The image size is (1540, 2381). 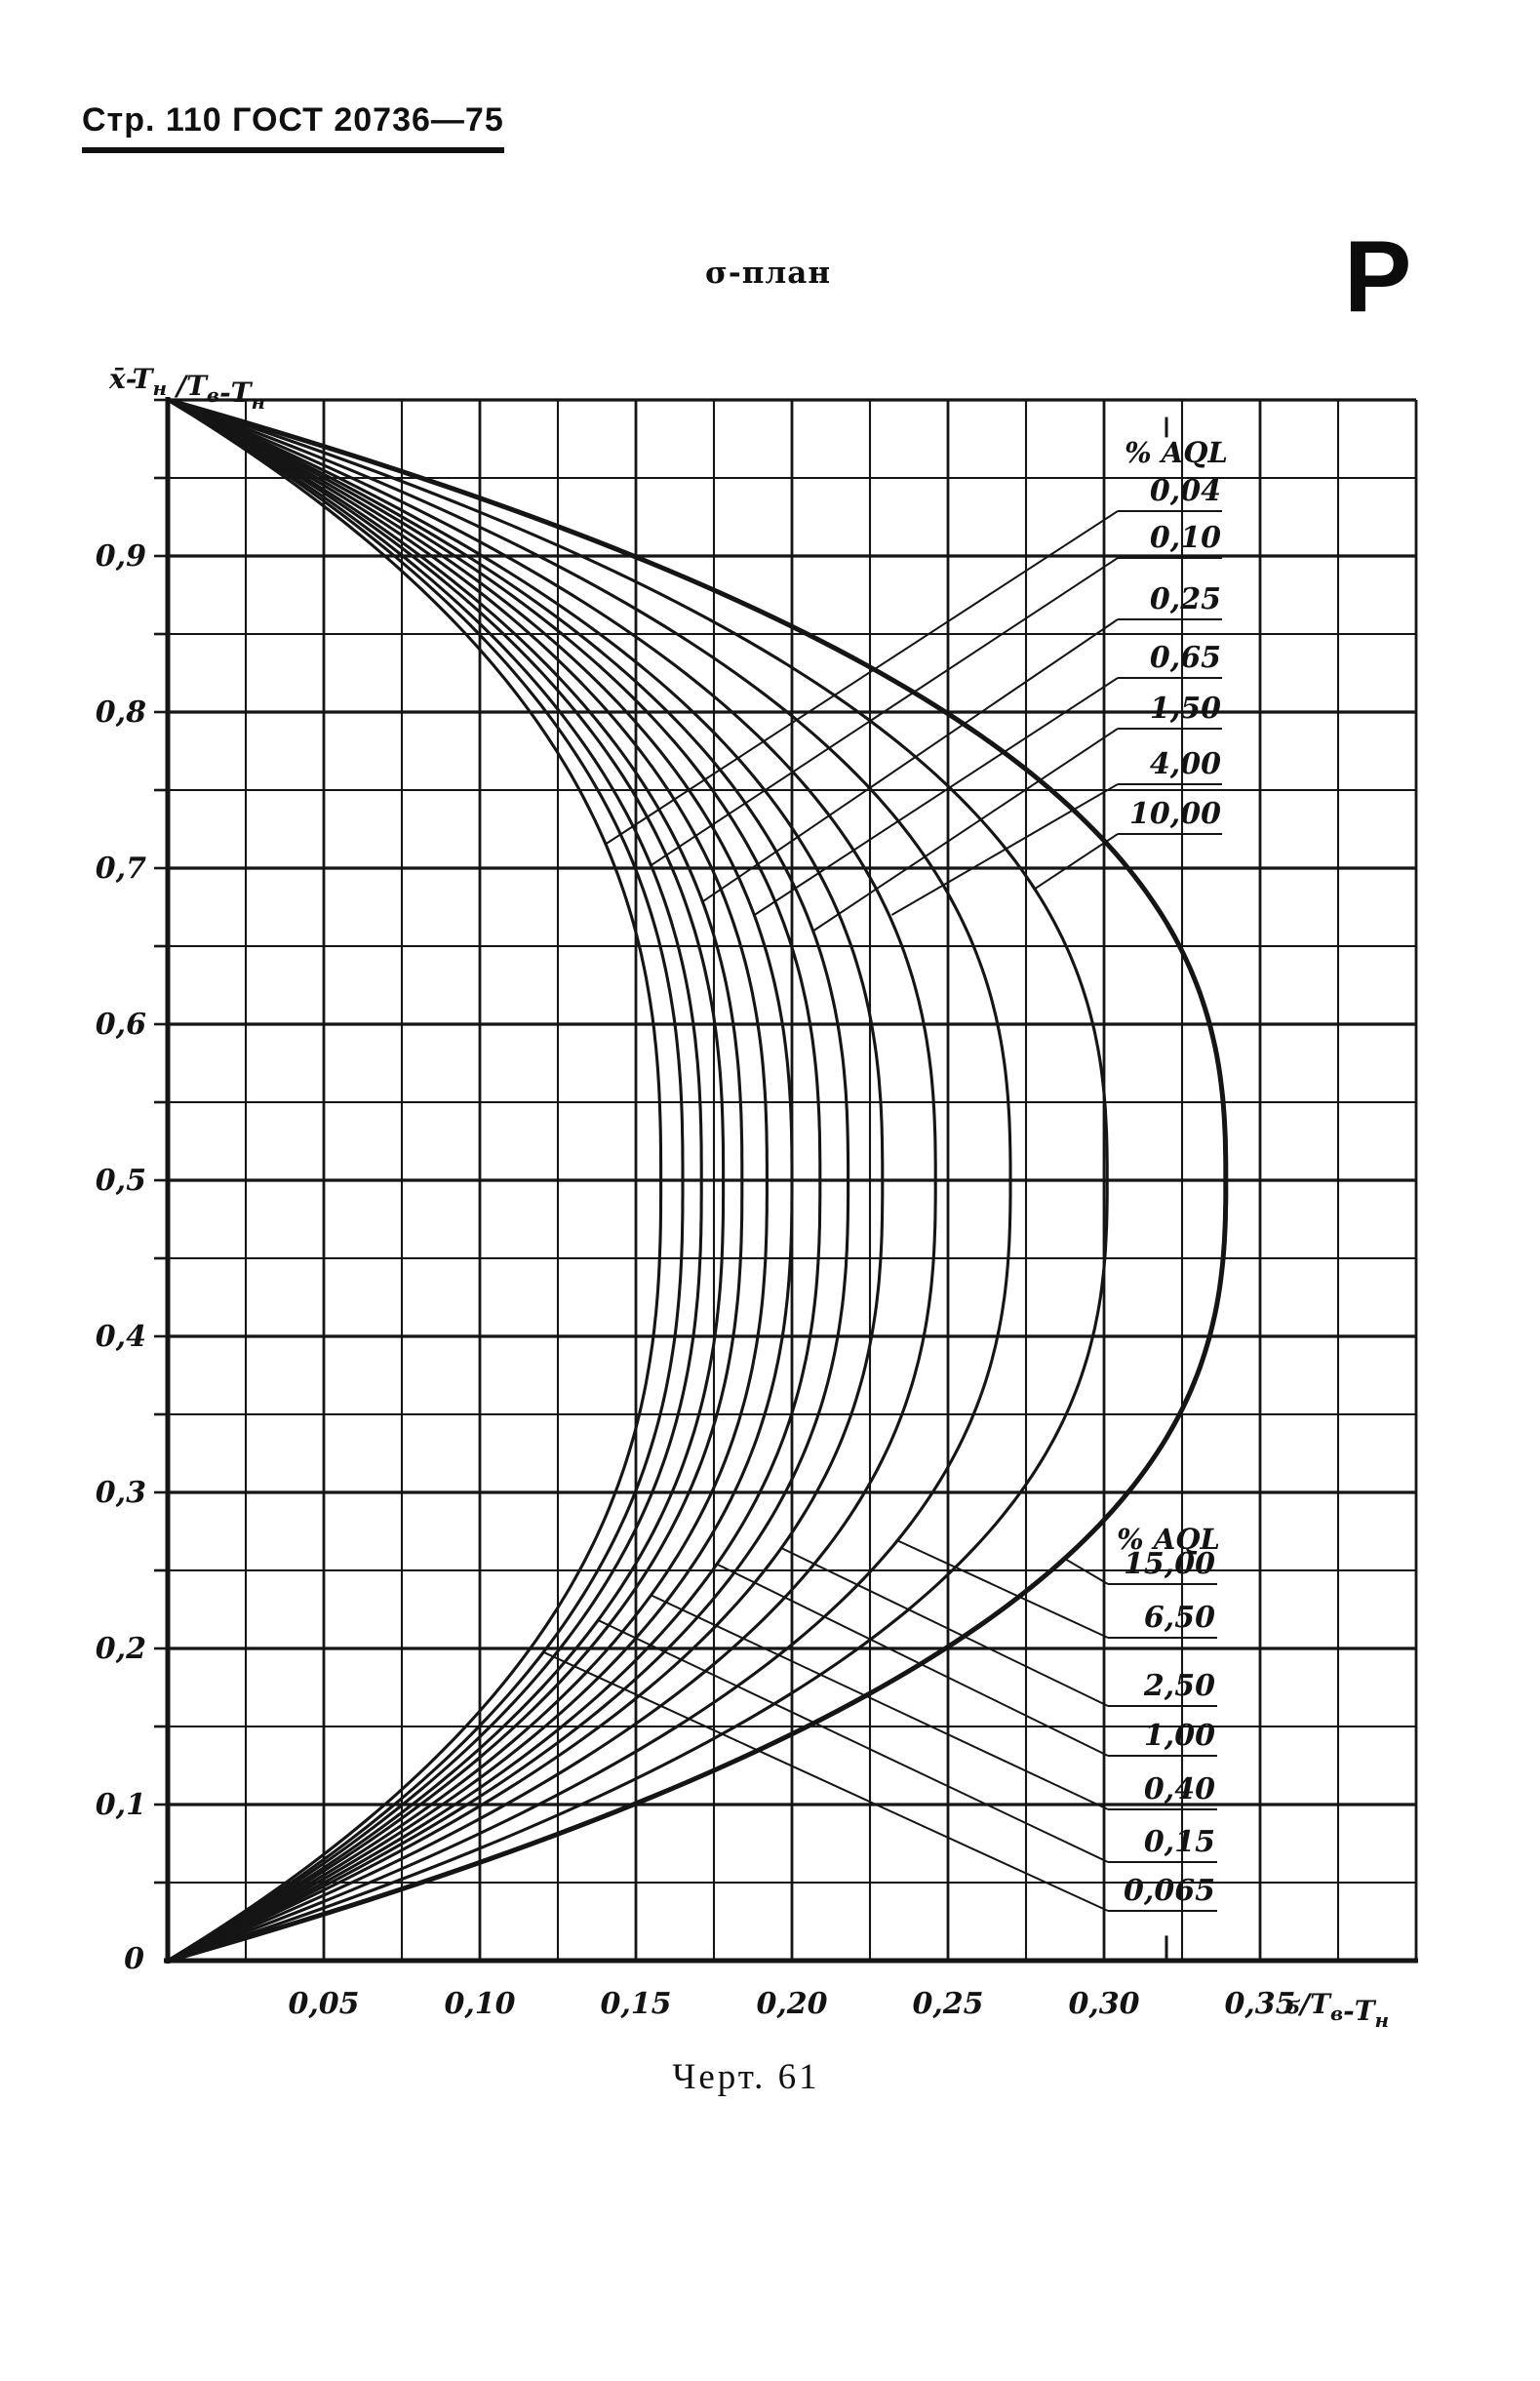 I want to click on y-axis-title: x̄-Tн /Tв-Tн, so click(x=187, y=389).